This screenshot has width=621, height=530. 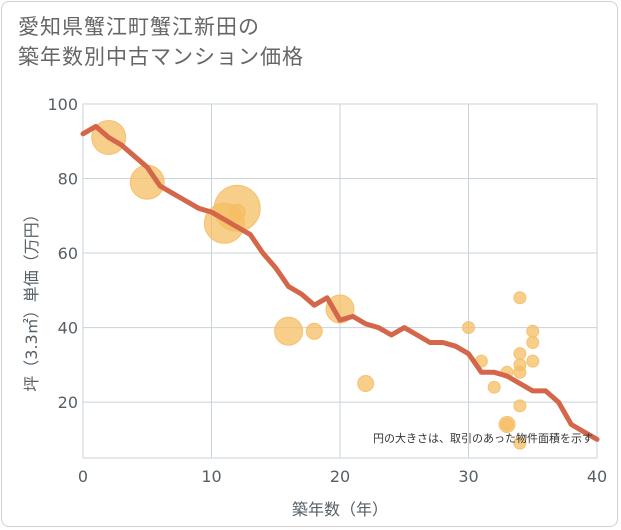 I want to click on chart-title-line-2: 築年数別中古マンション価格, so click(x=161, y=57).